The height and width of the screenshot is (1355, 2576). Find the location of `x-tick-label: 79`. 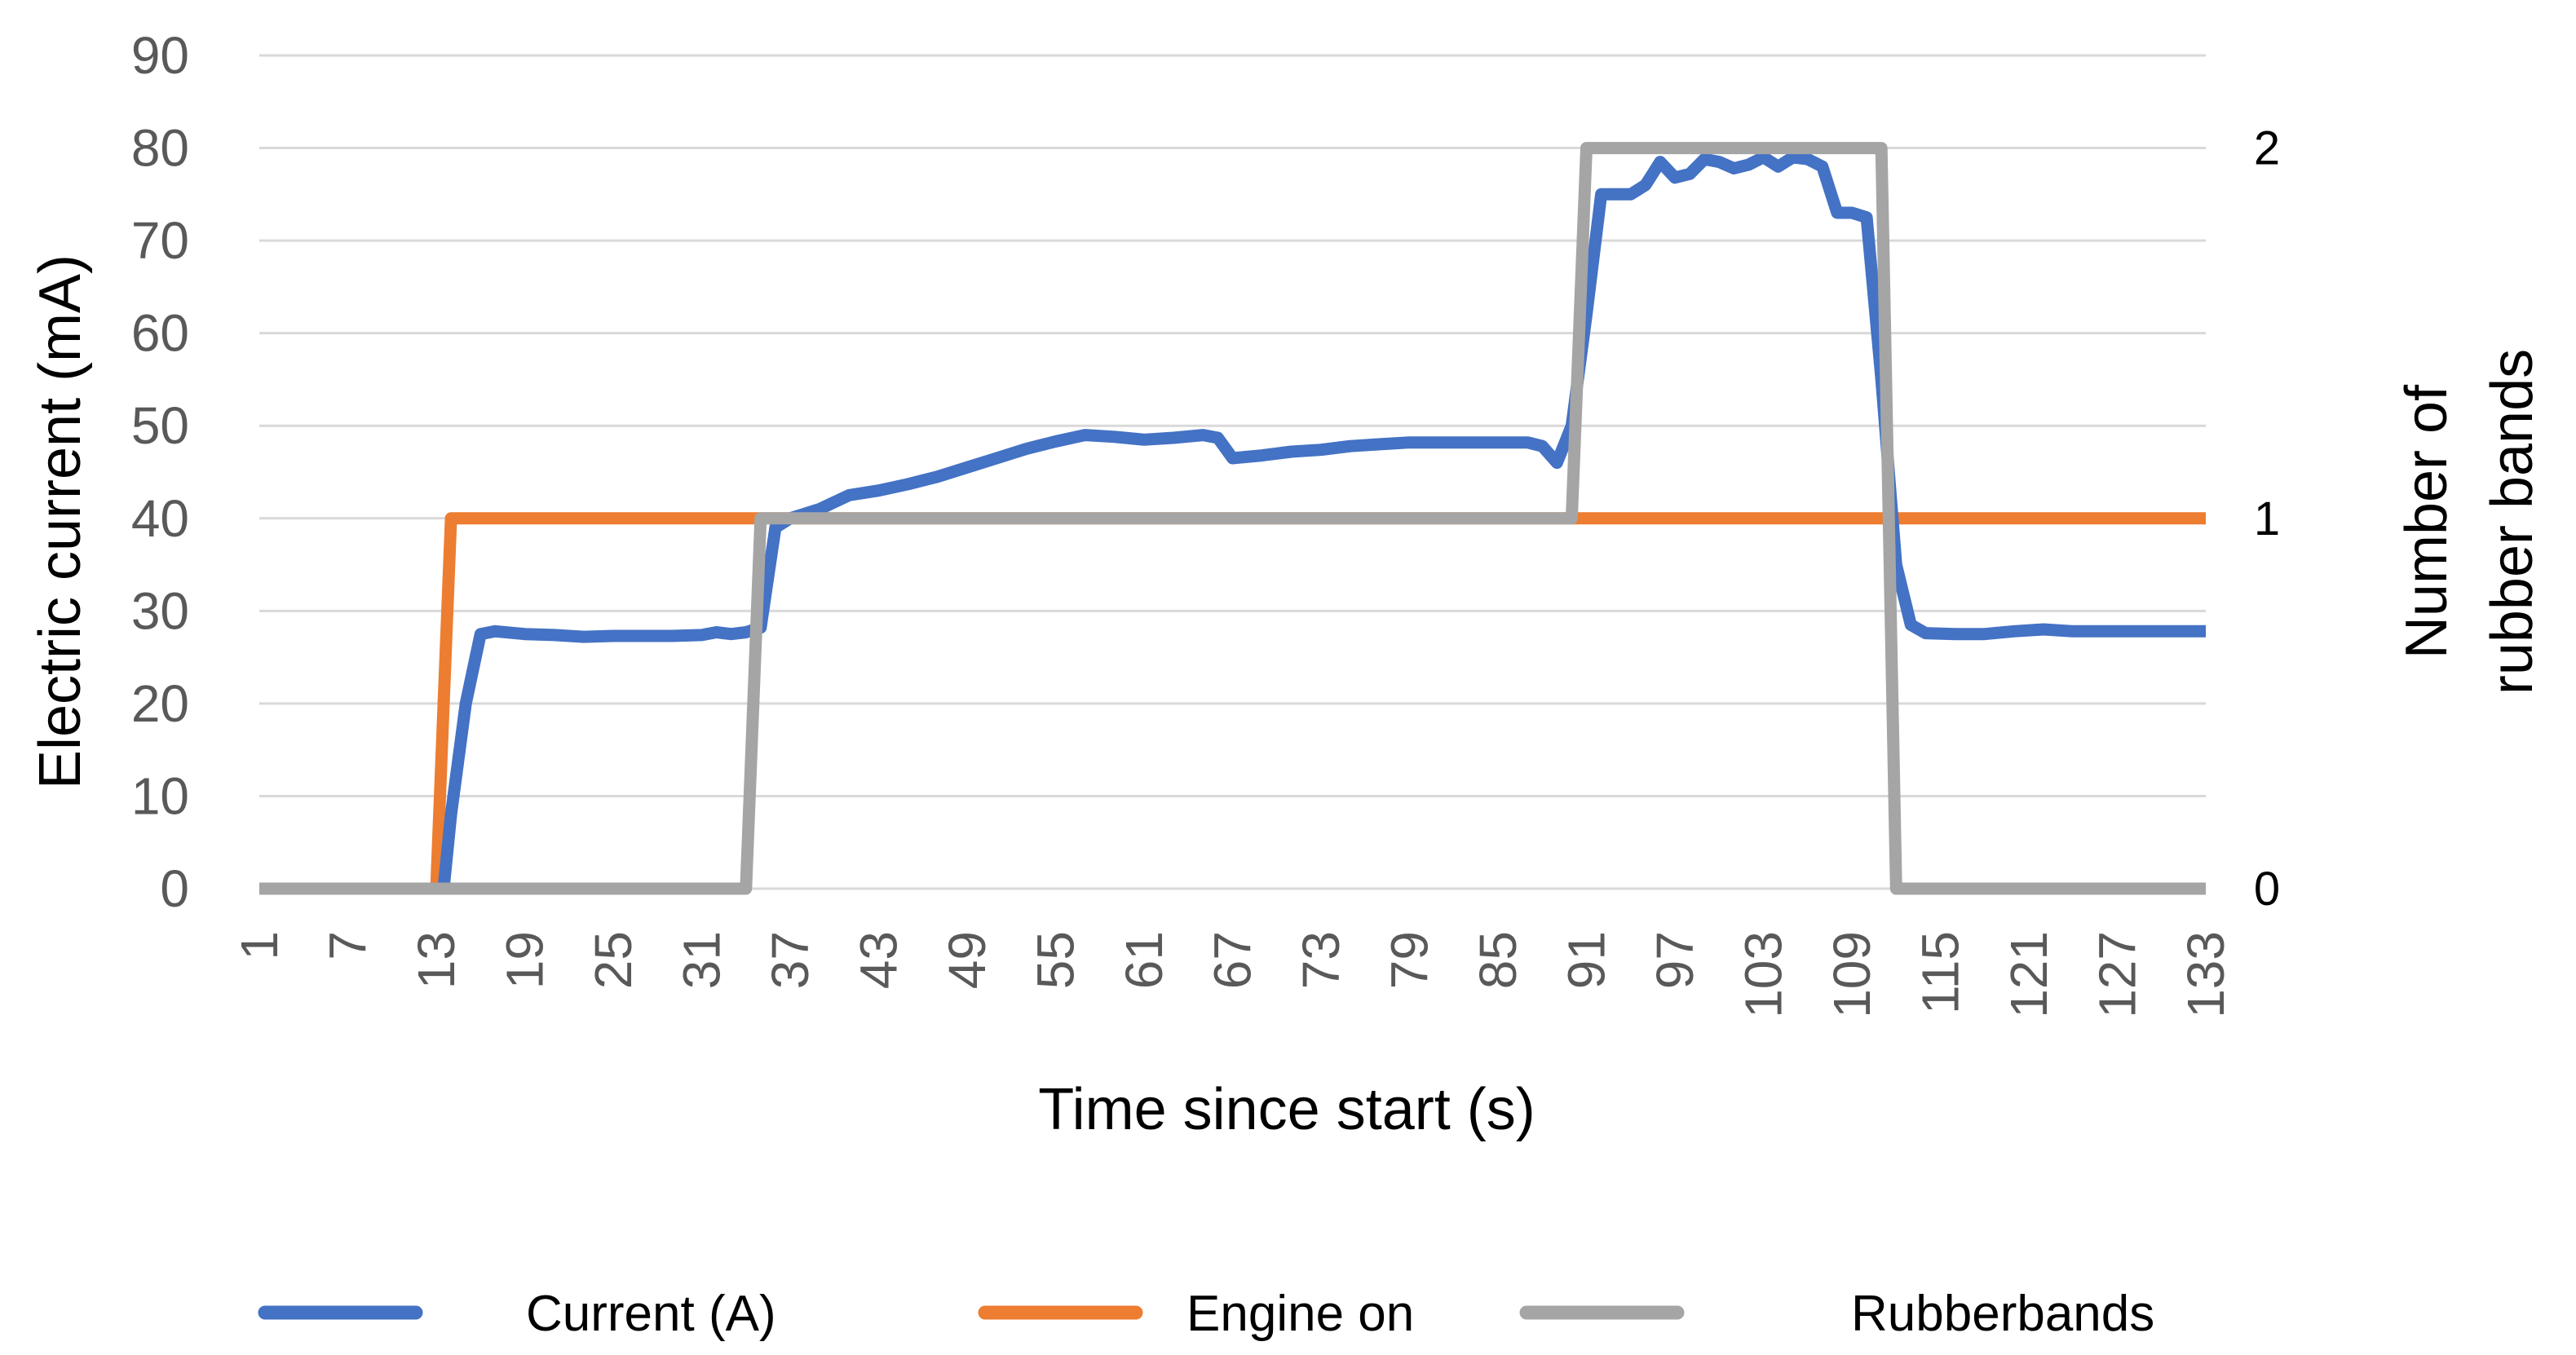

x-tick-label: 79 is located at coordinates (1410, 960).